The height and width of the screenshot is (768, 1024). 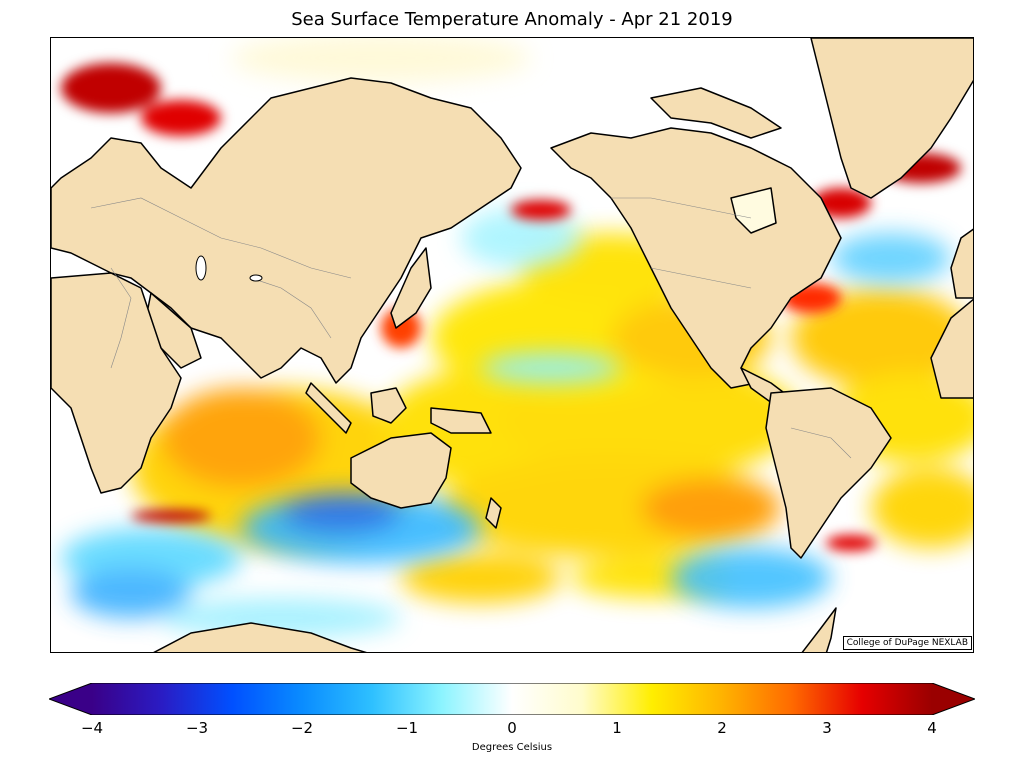 I want to click on colorbar-body, so click(x=512, y=699).